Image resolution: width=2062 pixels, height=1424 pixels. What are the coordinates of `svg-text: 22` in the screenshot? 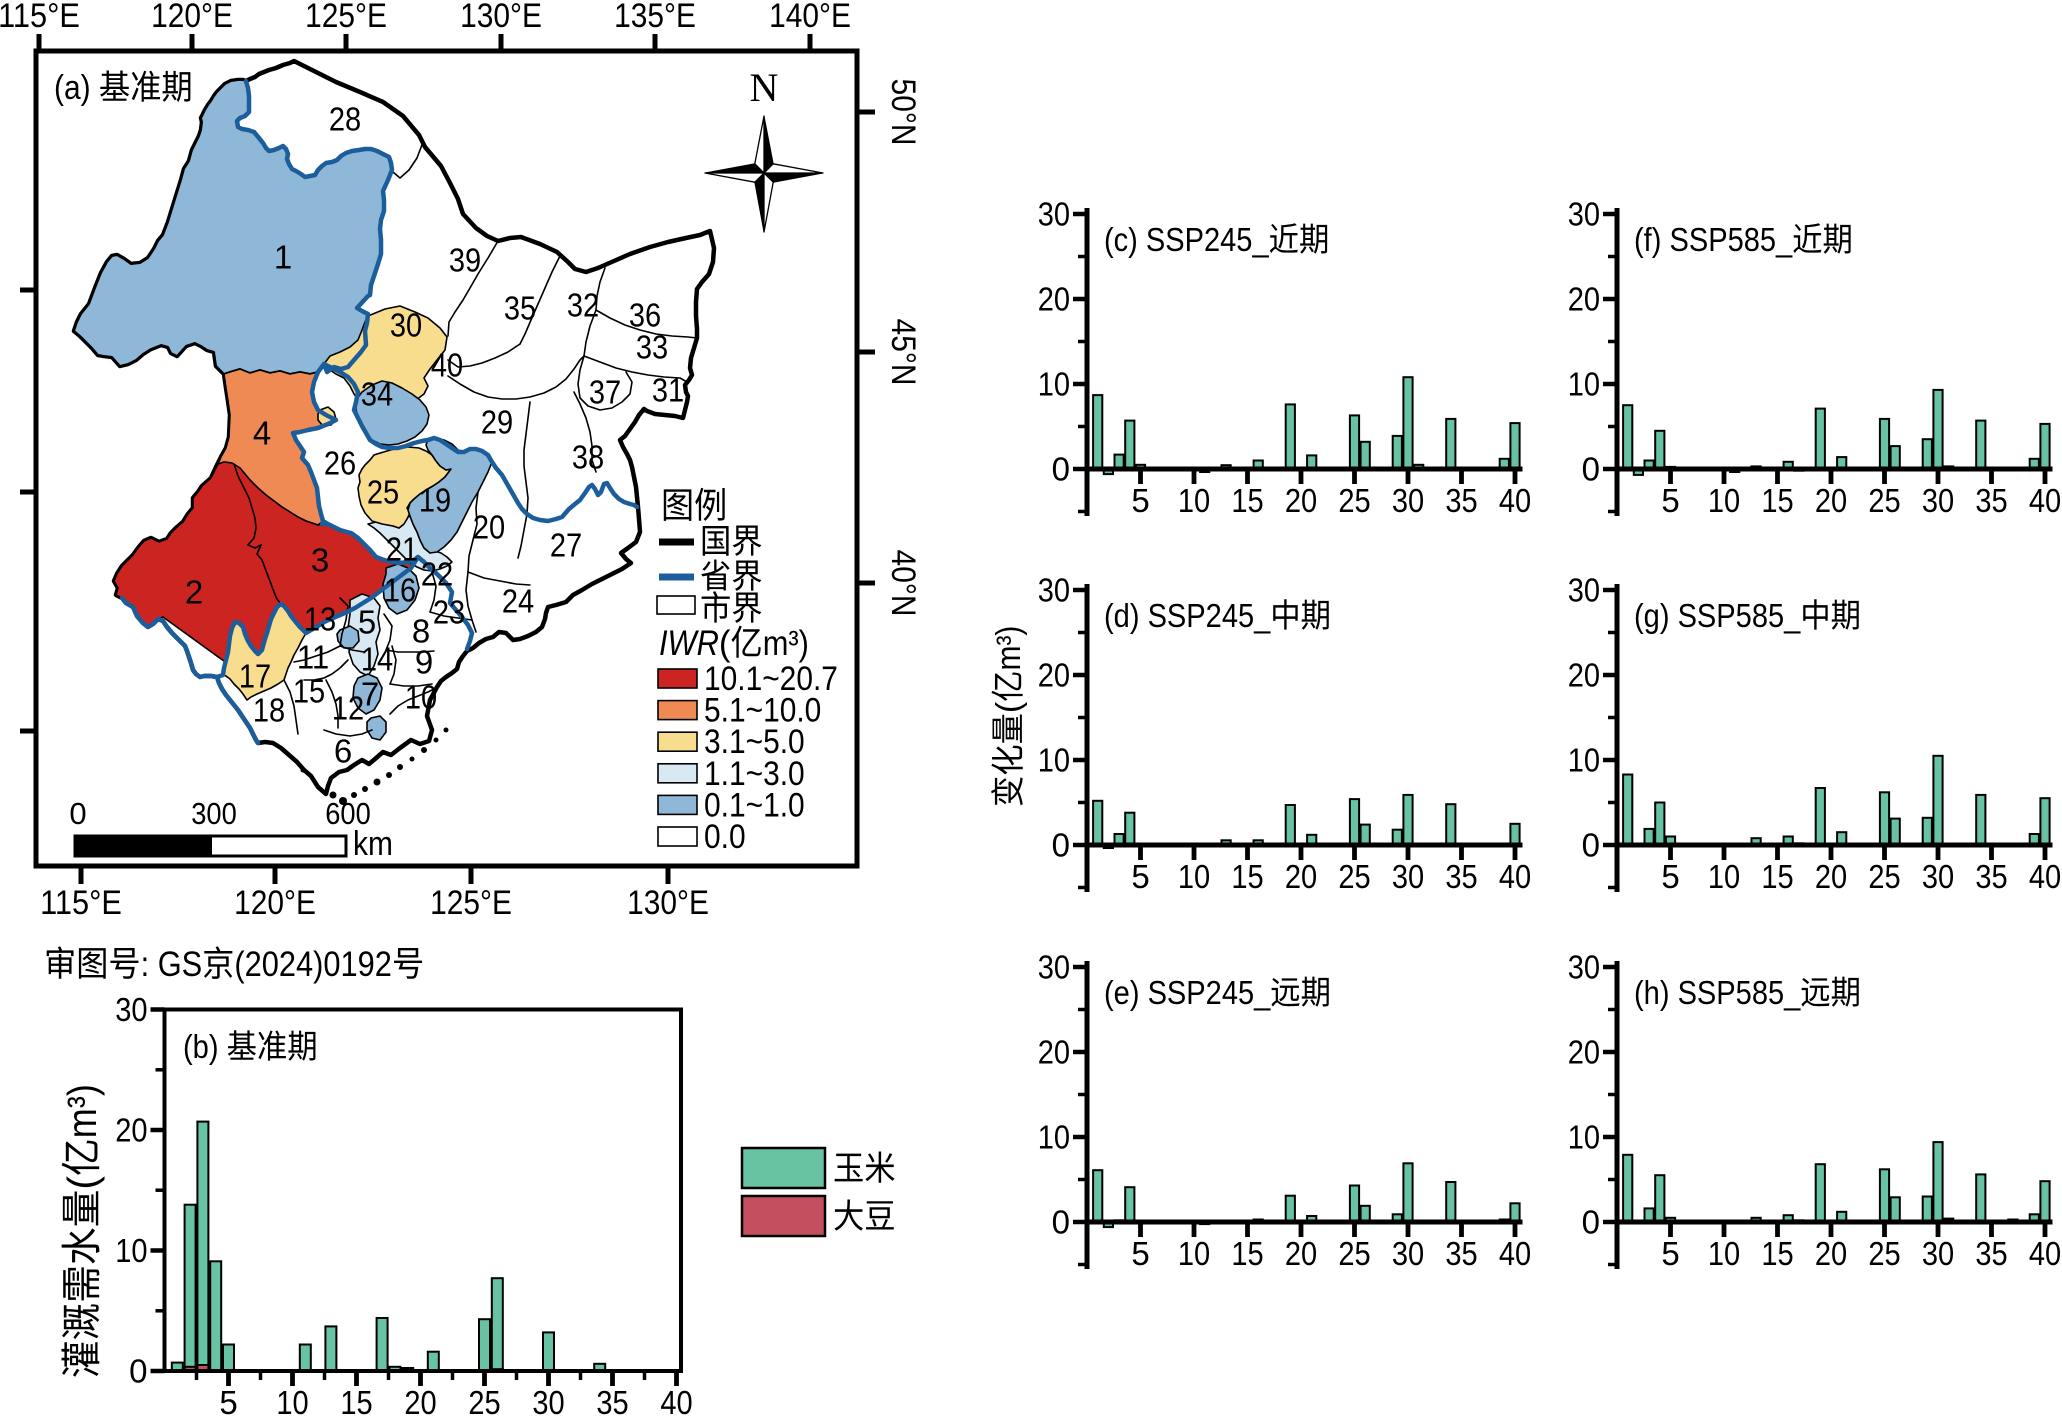 It's located at (437, 574).